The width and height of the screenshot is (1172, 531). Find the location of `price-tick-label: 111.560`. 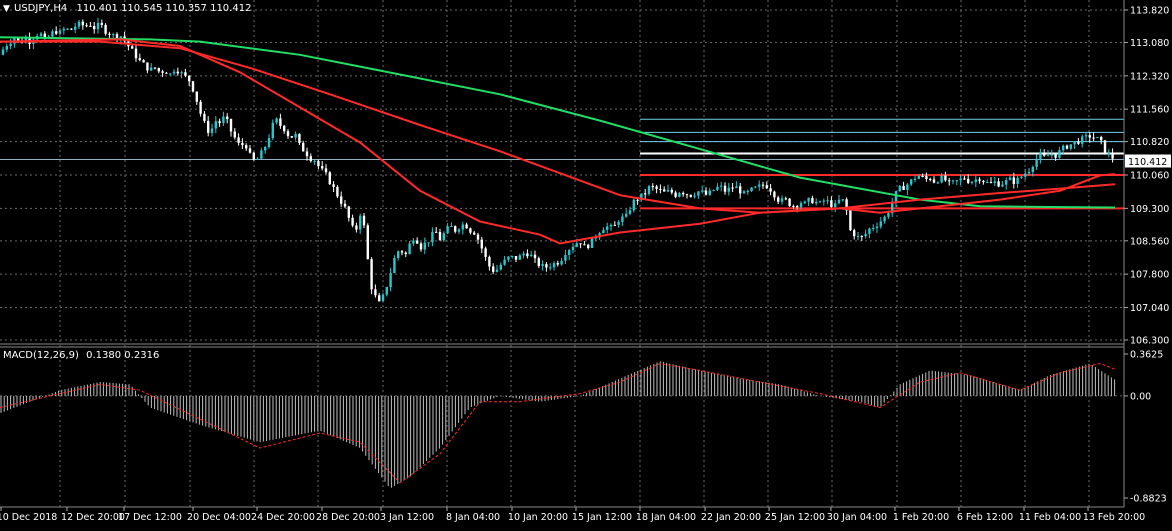

price-tick-label: 111.560 is located at coordinates (1149, 110).